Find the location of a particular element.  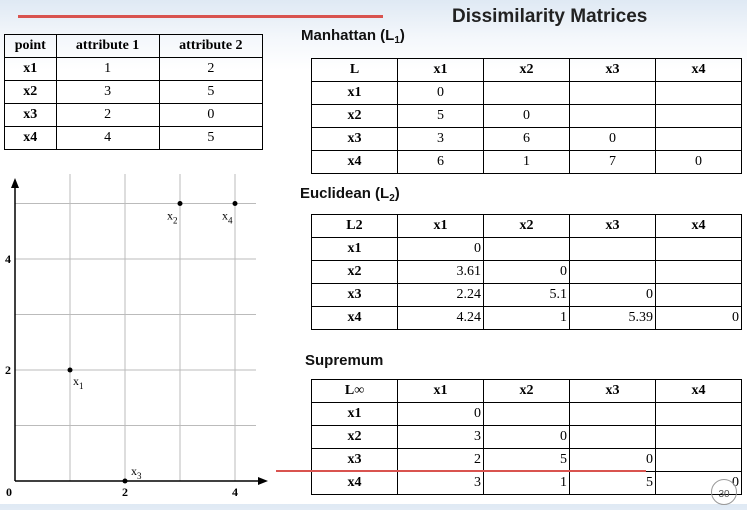

table-row: x3 2.24 5.1 0 is located at coordinates (526, 295).